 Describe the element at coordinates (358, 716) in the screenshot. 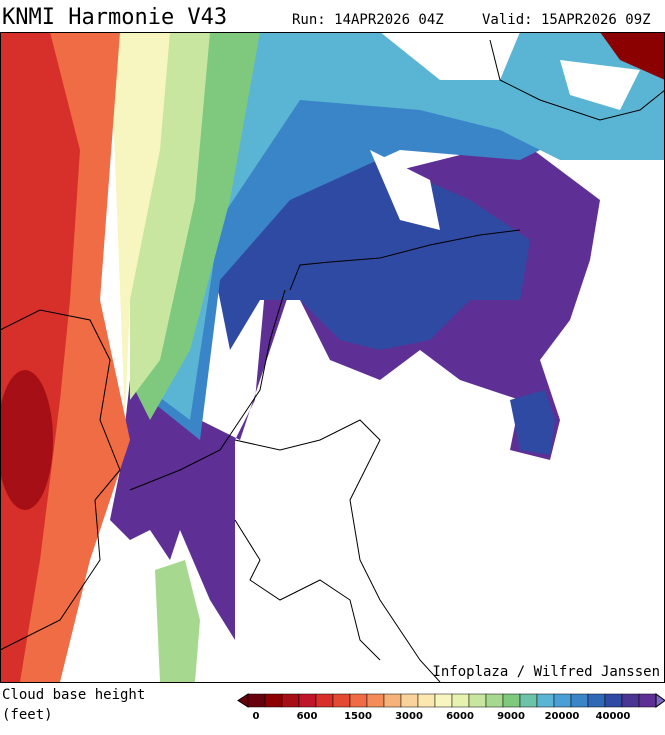

I see `colorbar-label: 1500` at that location.